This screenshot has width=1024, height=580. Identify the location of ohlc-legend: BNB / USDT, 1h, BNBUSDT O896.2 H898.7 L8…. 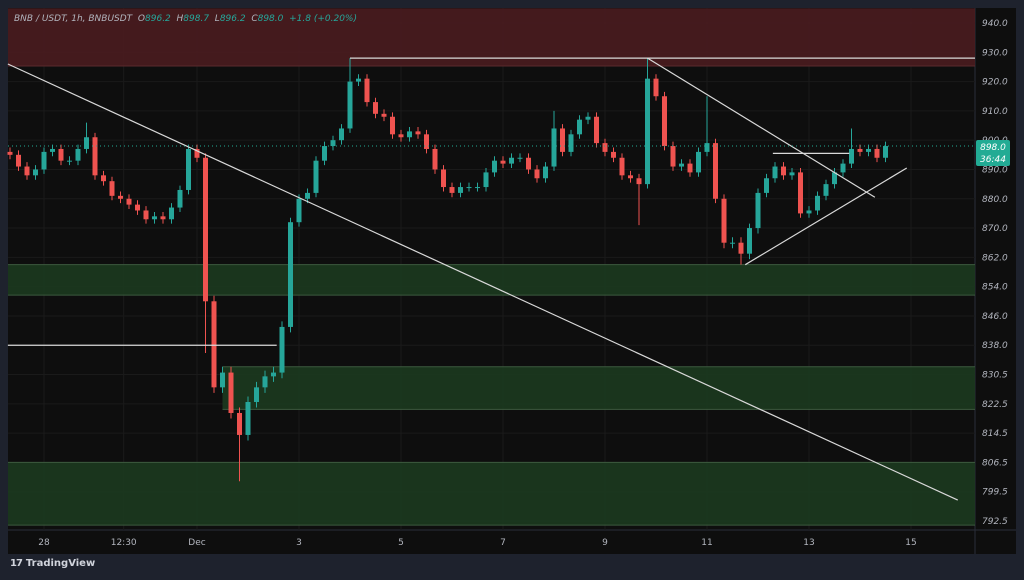
(185, 19).